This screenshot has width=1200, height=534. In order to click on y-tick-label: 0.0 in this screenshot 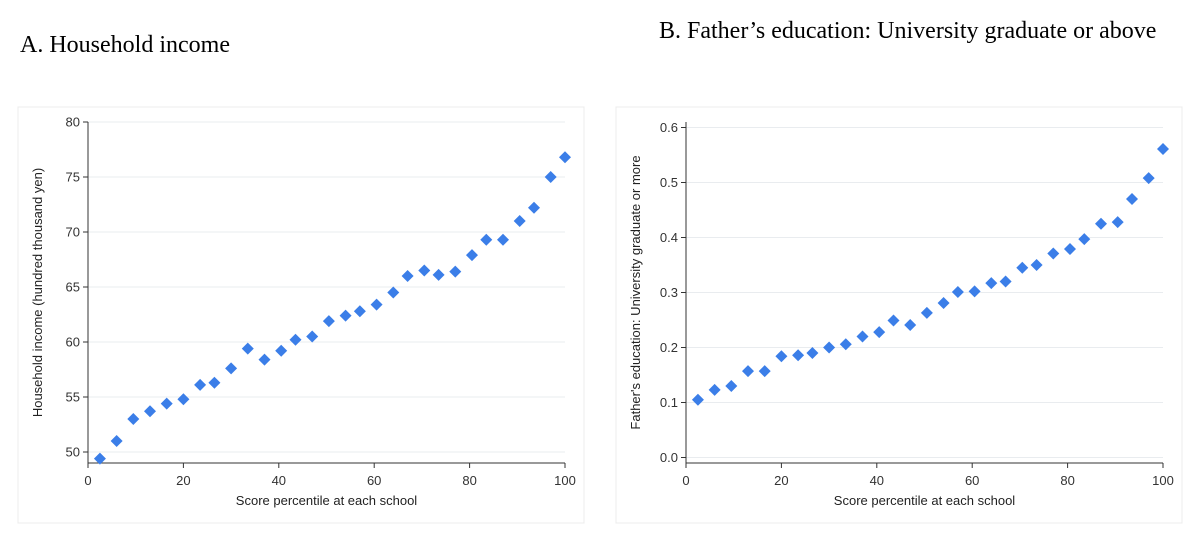, I will do `click(669, 457)`.